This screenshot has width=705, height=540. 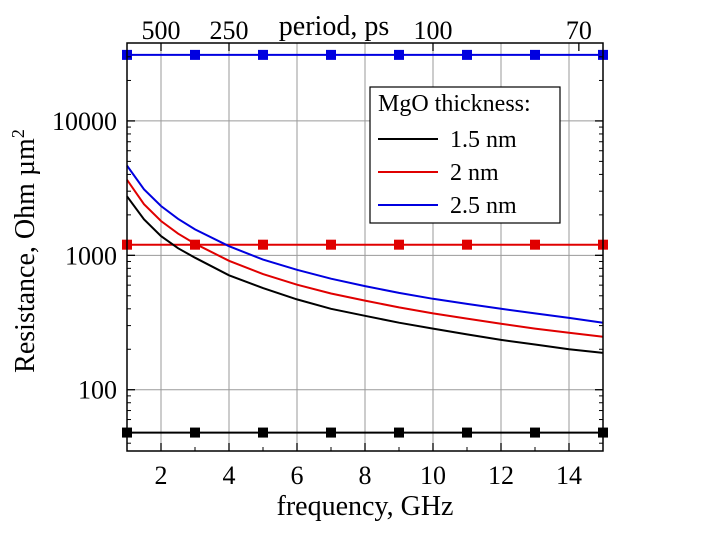 What do you see at coordinates (229, 30) in the screenshot?
I see `top-tick-label: 250` at bounding box center [229, 30].